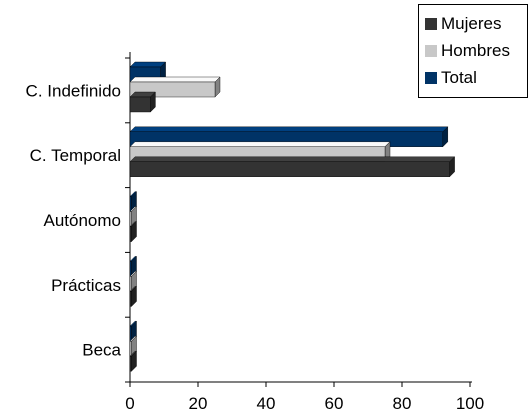  I want to click on y-category-label: Prácticas, so click(86, 285).